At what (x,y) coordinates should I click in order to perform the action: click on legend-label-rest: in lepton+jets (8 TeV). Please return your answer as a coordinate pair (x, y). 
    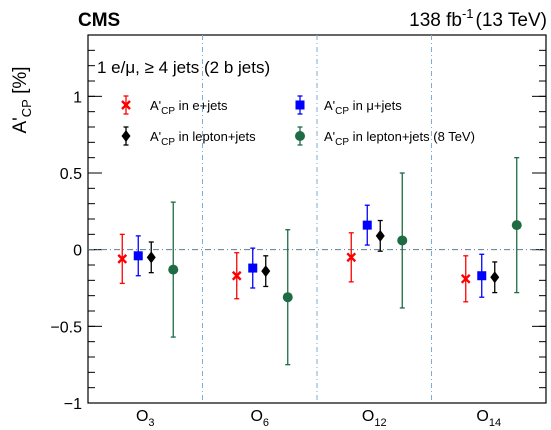
    Looking at the image, I should click on (412, 136).